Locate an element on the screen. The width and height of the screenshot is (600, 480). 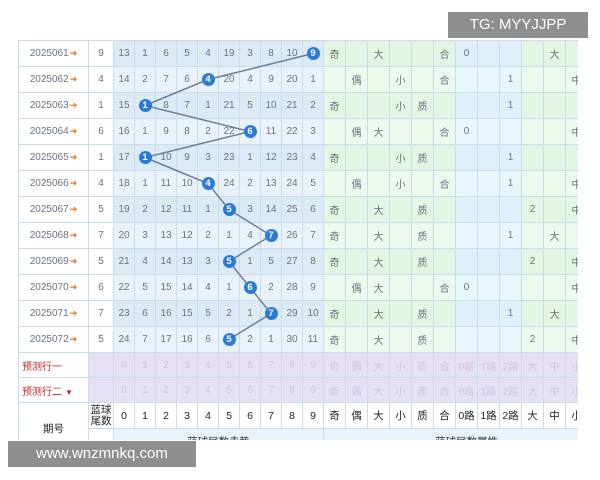
period-id: 2025067➔ is located at coordinates (53, 209).